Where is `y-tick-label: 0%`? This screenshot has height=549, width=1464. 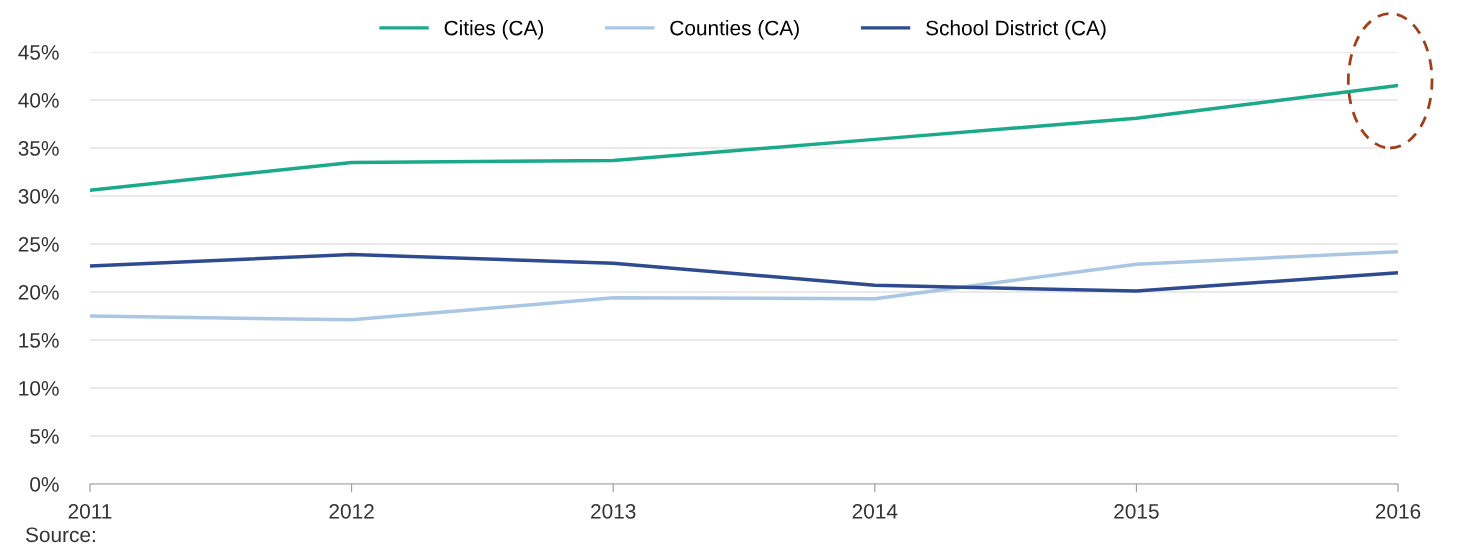
y-tick-label: 0% is located at coordinates (44, 484).